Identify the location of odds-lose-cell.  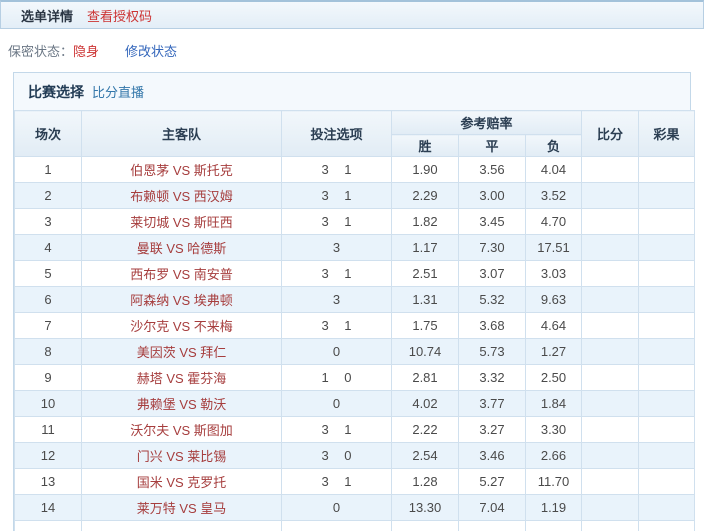
(553, 525).